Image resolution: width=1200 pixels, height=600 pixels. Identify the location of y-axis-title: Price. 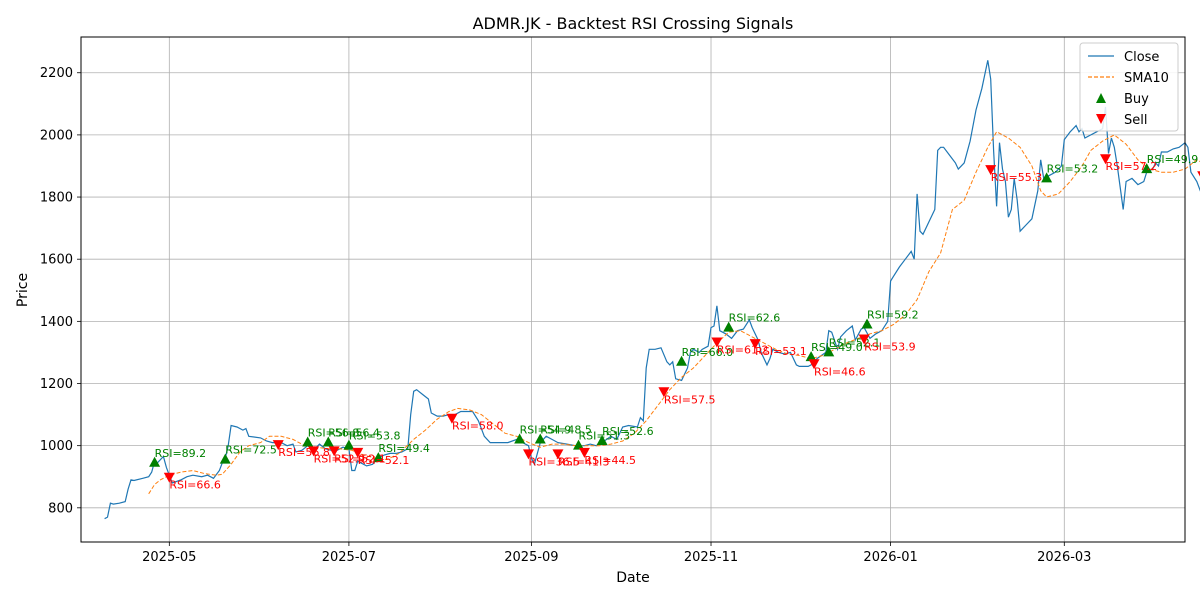
(23, 290).